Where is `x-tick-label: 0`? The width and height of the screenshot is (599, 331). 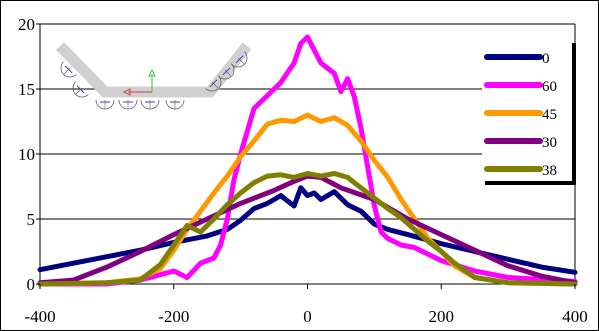 x-tick-label: 0 is located at coordinates (307, 316).